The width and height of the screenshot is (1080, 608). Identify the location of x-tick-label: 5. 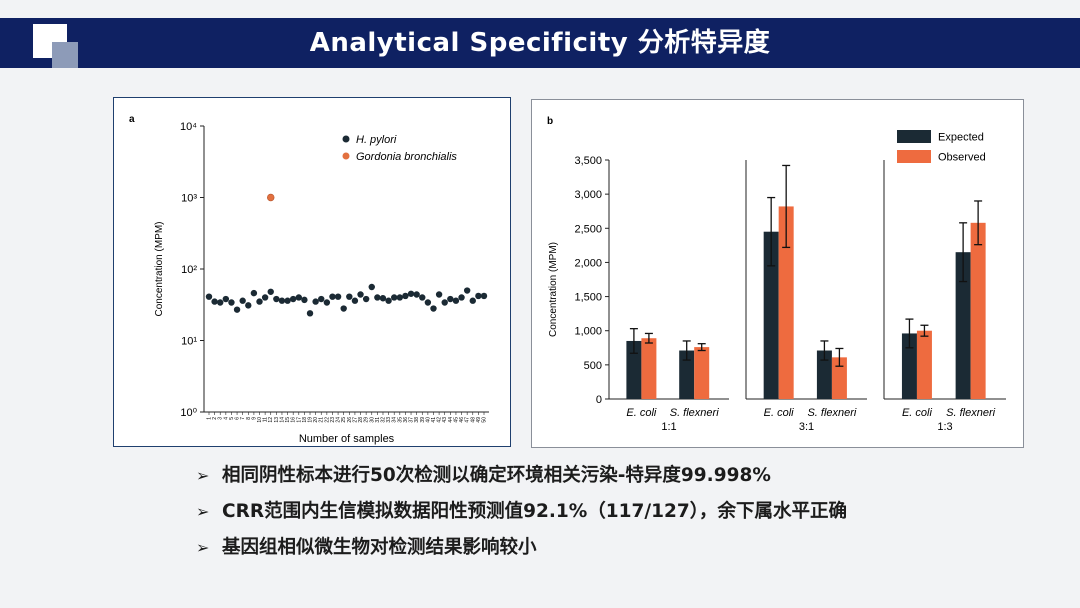
(232, 418).